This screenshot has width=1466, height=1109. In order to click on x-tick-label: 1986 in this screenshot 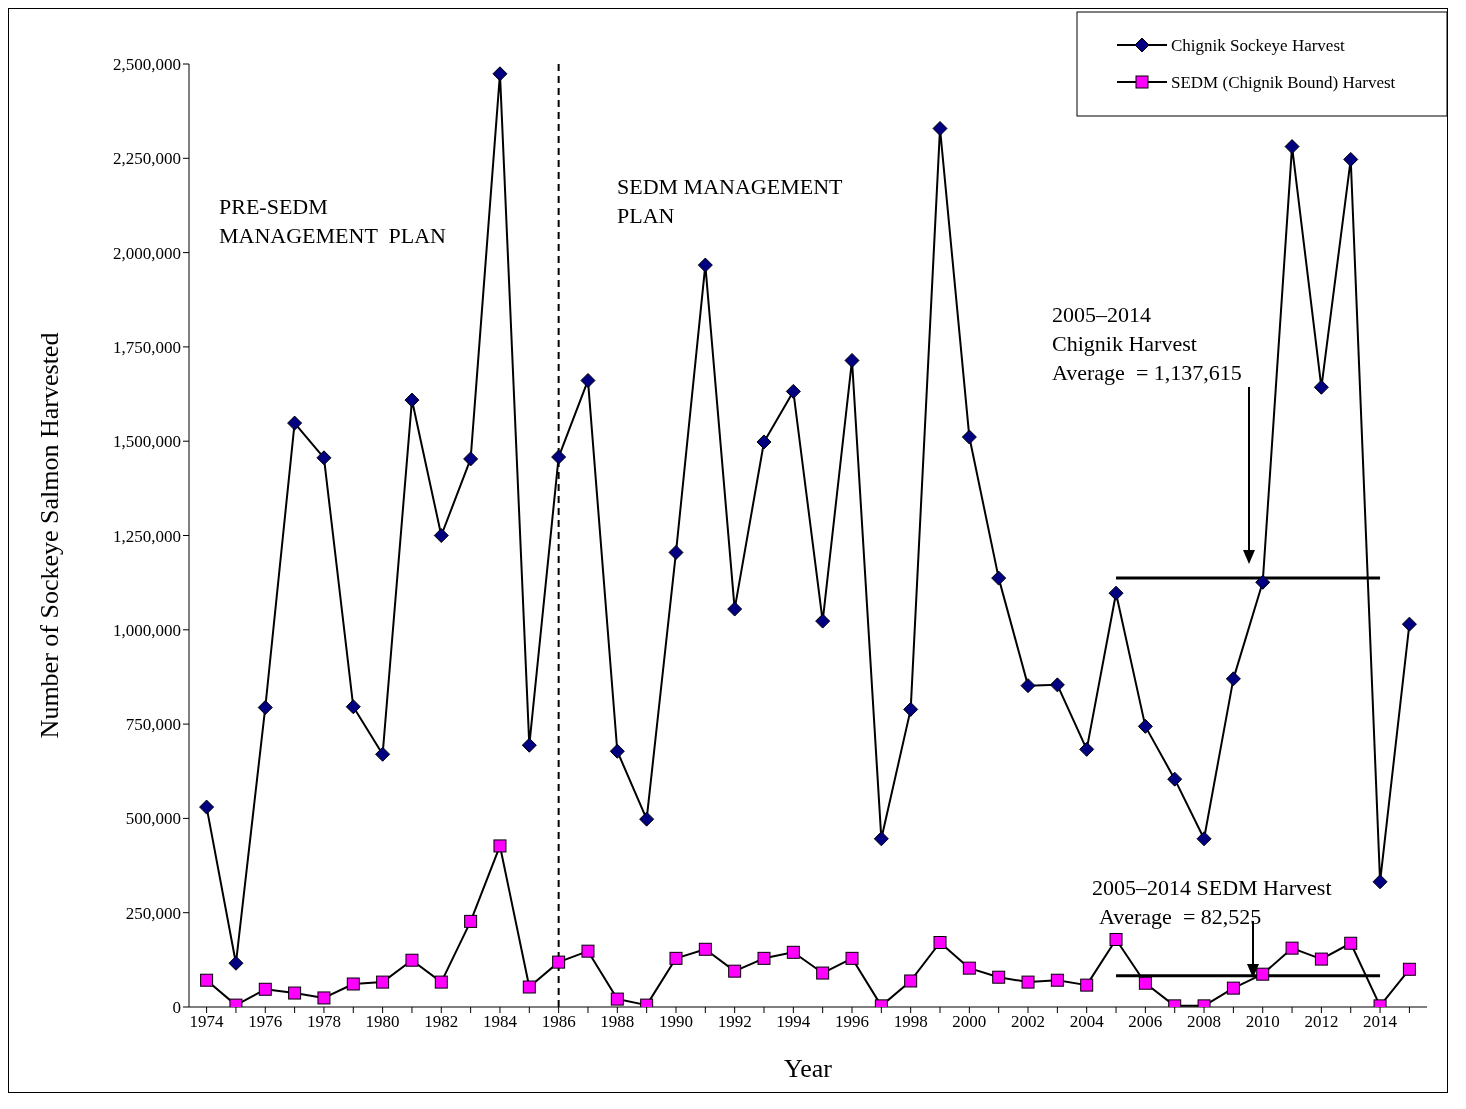, I will do `click(558, 1022)`.